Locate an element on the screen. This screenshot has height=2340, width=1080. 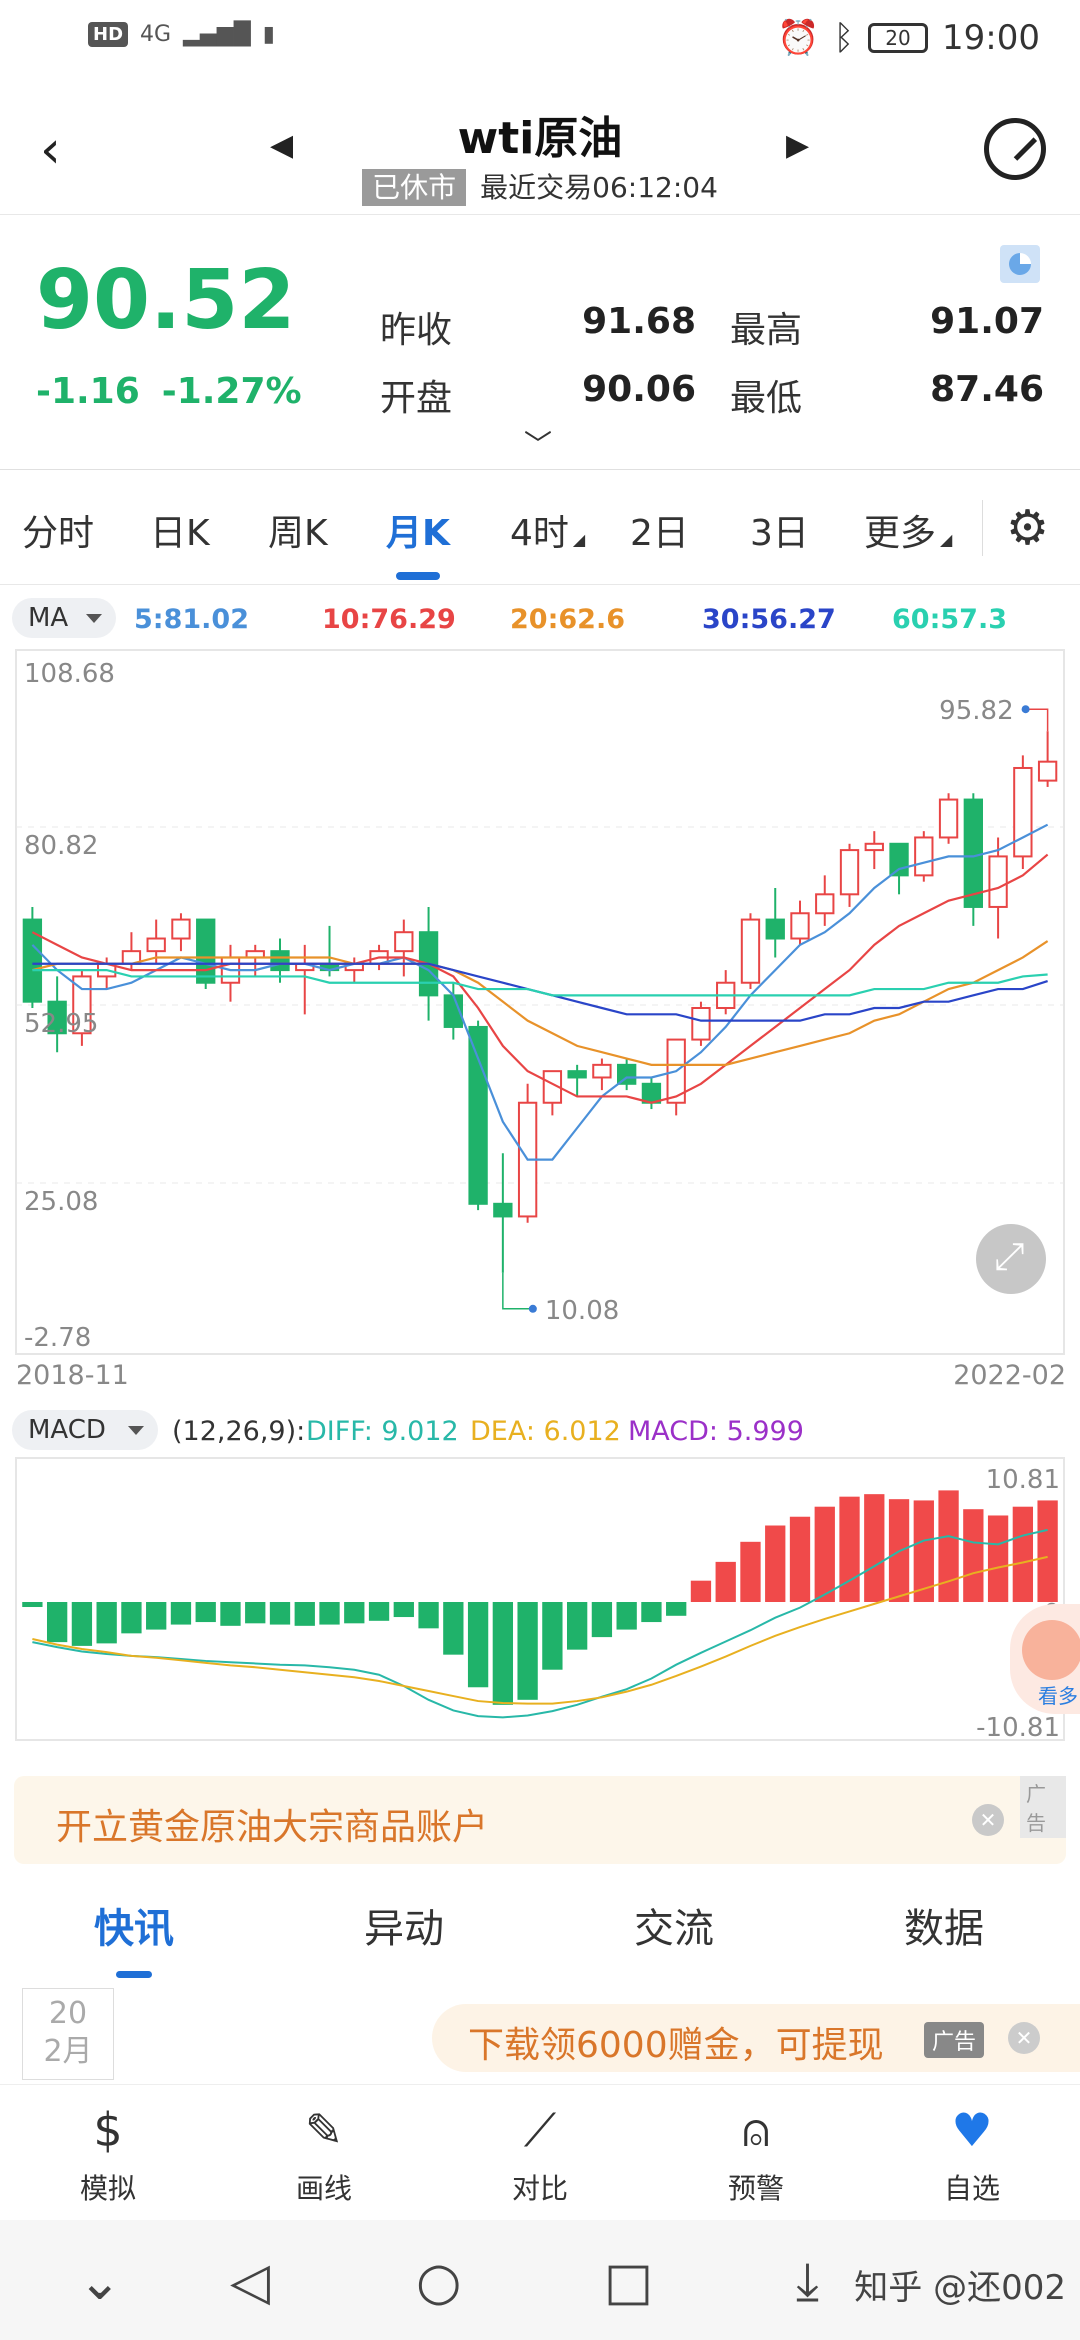
tab-daily-k: 日K is located at coordinates (180, 533).